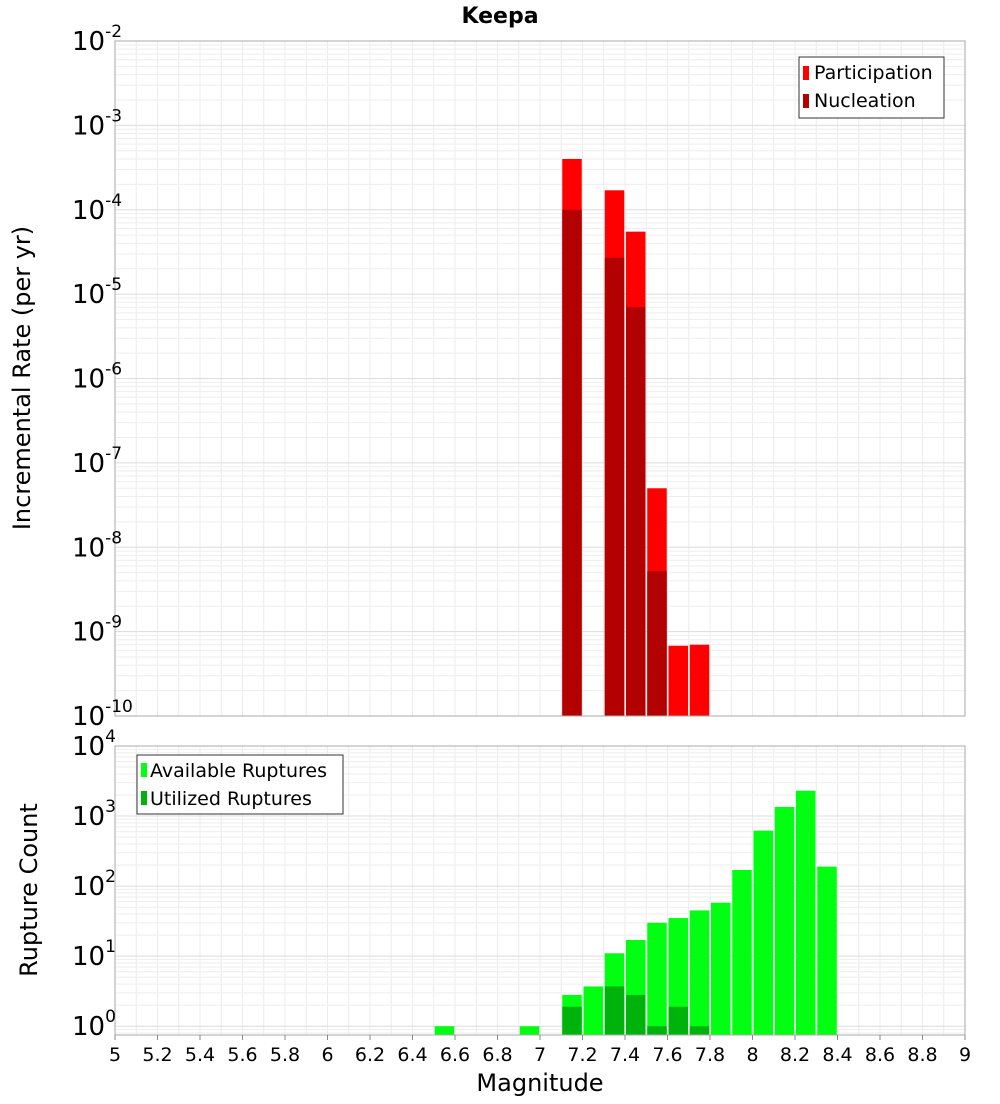 This screenshot has width=1000, height=1104. What do you see at coordinates (922, 1055) in the screenshot?
I see `x-tick-label: 8.8` at bounding box center [922, 1055].